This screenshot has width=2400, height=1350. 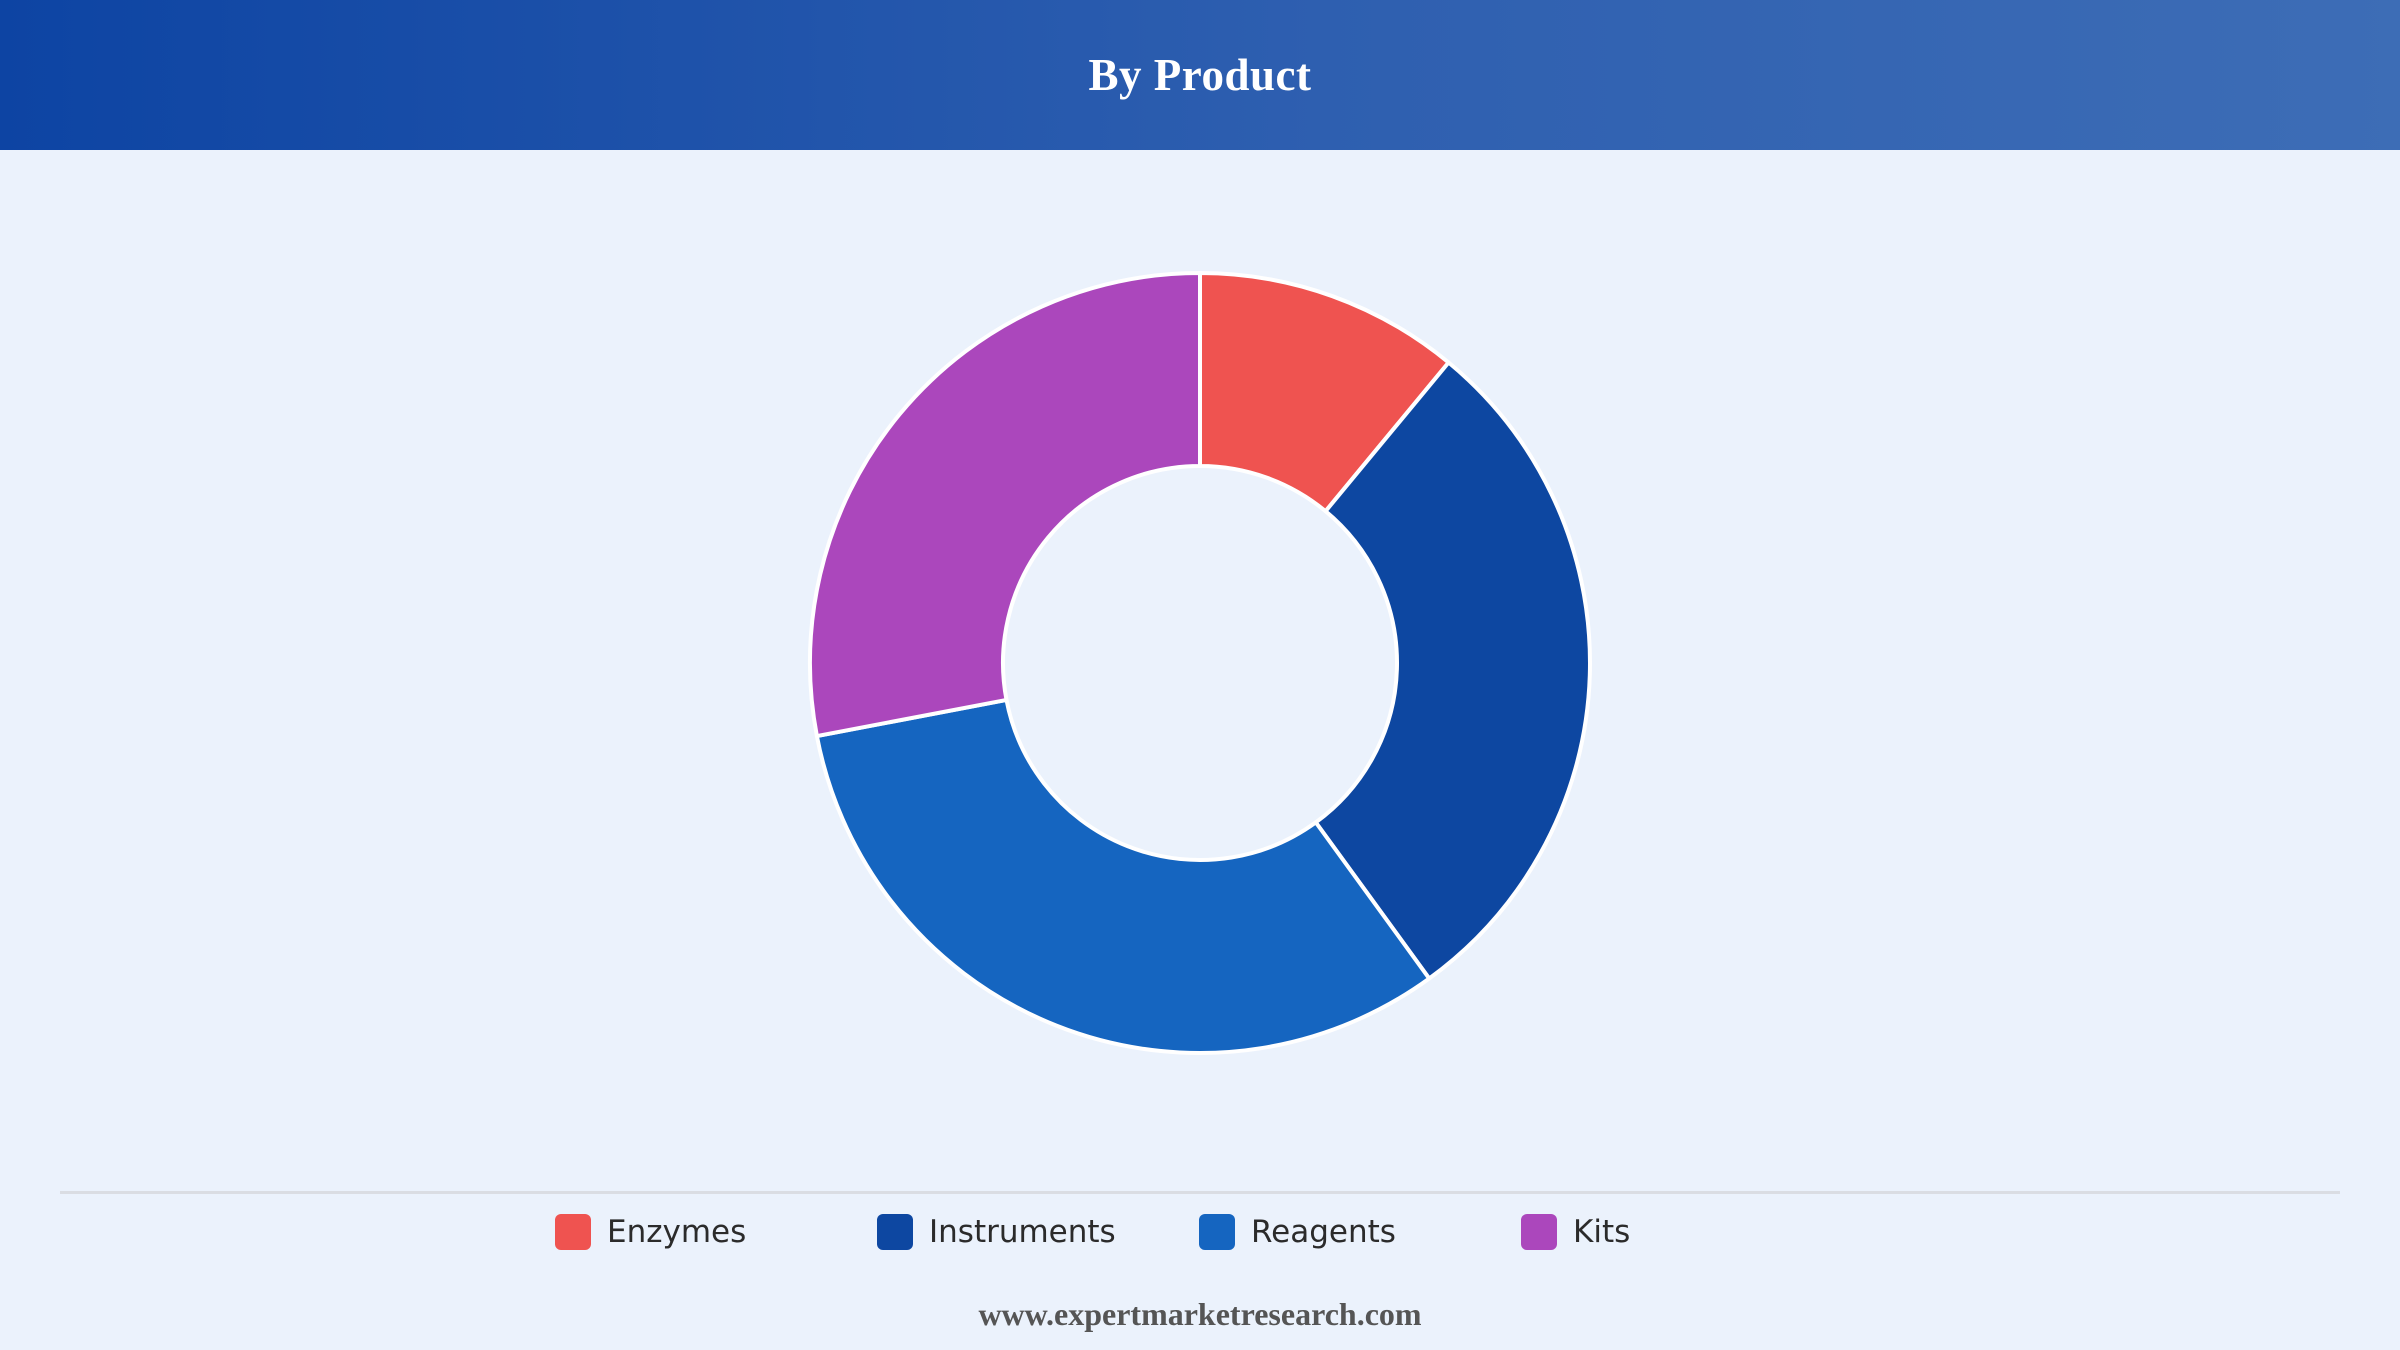 I want to click on legend-divider, so click(x=1200, y=1192).